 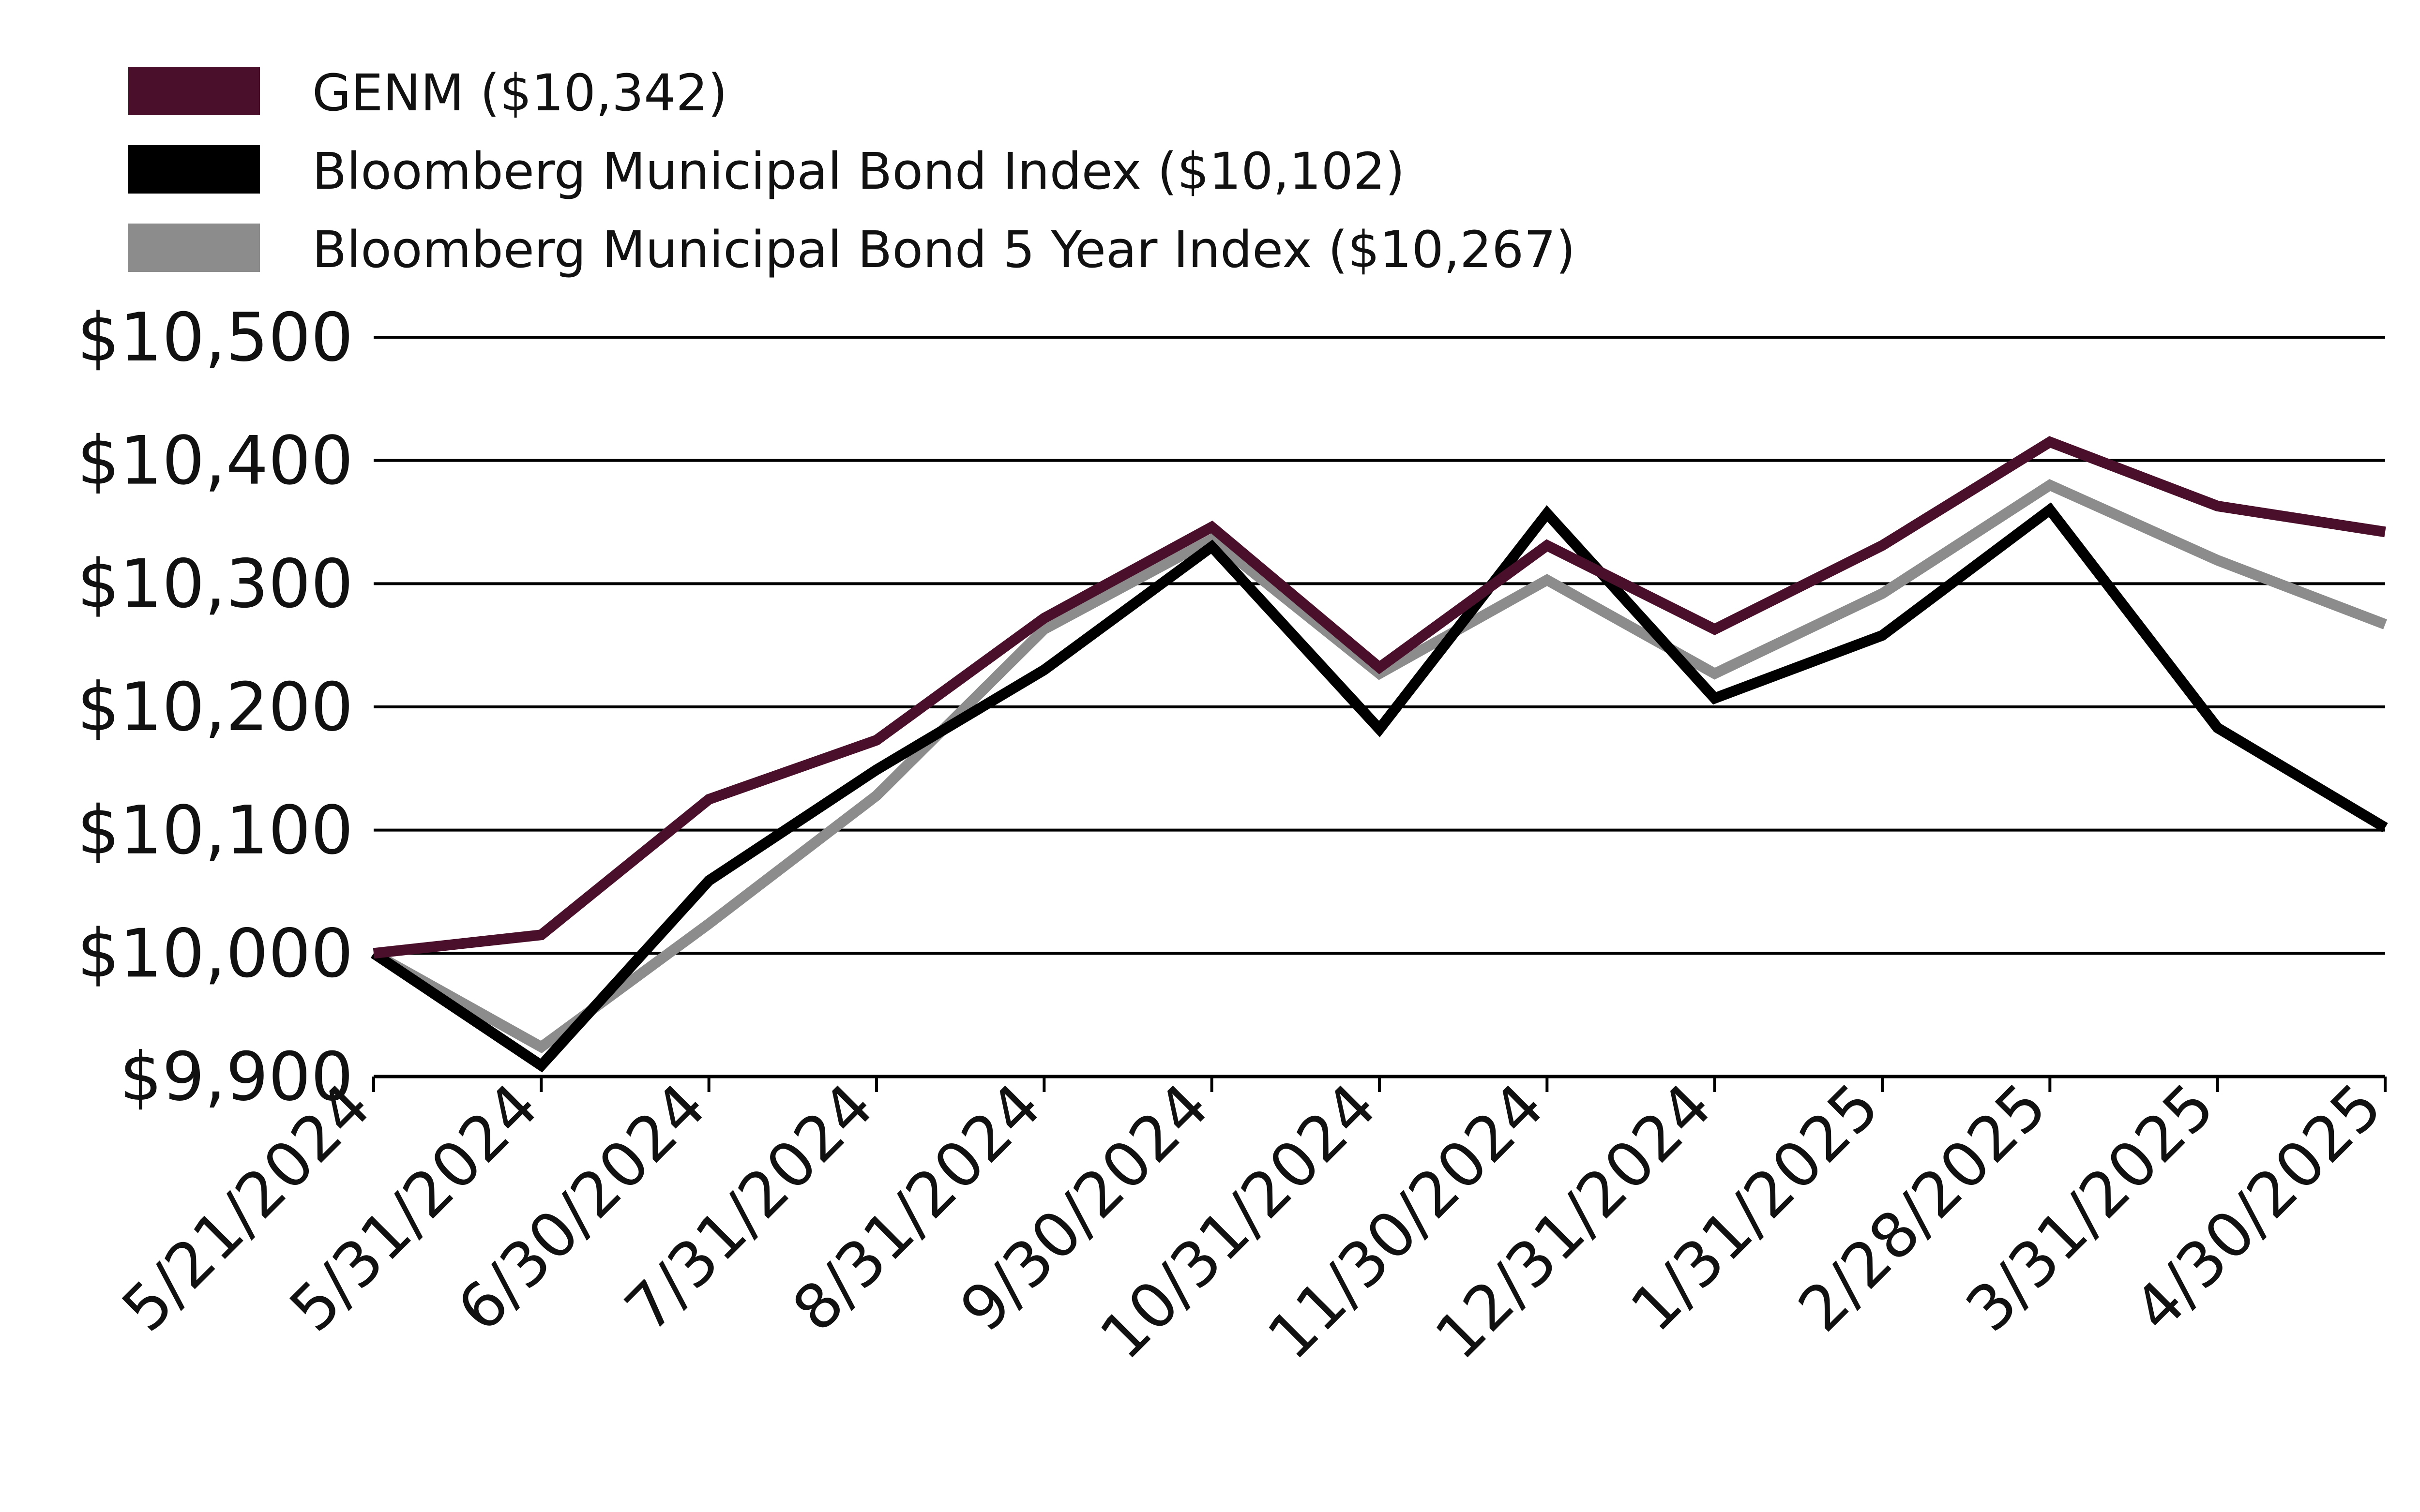 What do you see at coordinates (215, 584) in the screenshot?
I see `y-tick-label: $10,300` at bounding box center [215, 584].